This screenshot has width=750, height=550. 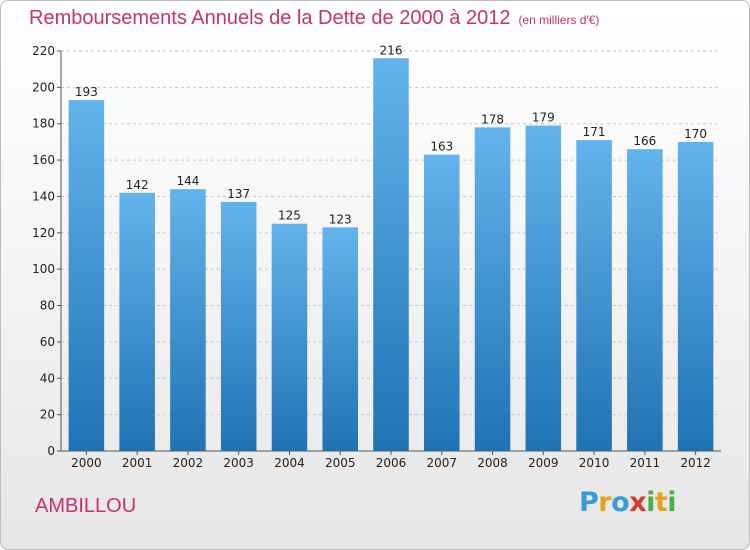 I want to click on logo-letter: t, so click(x=661, y=502).